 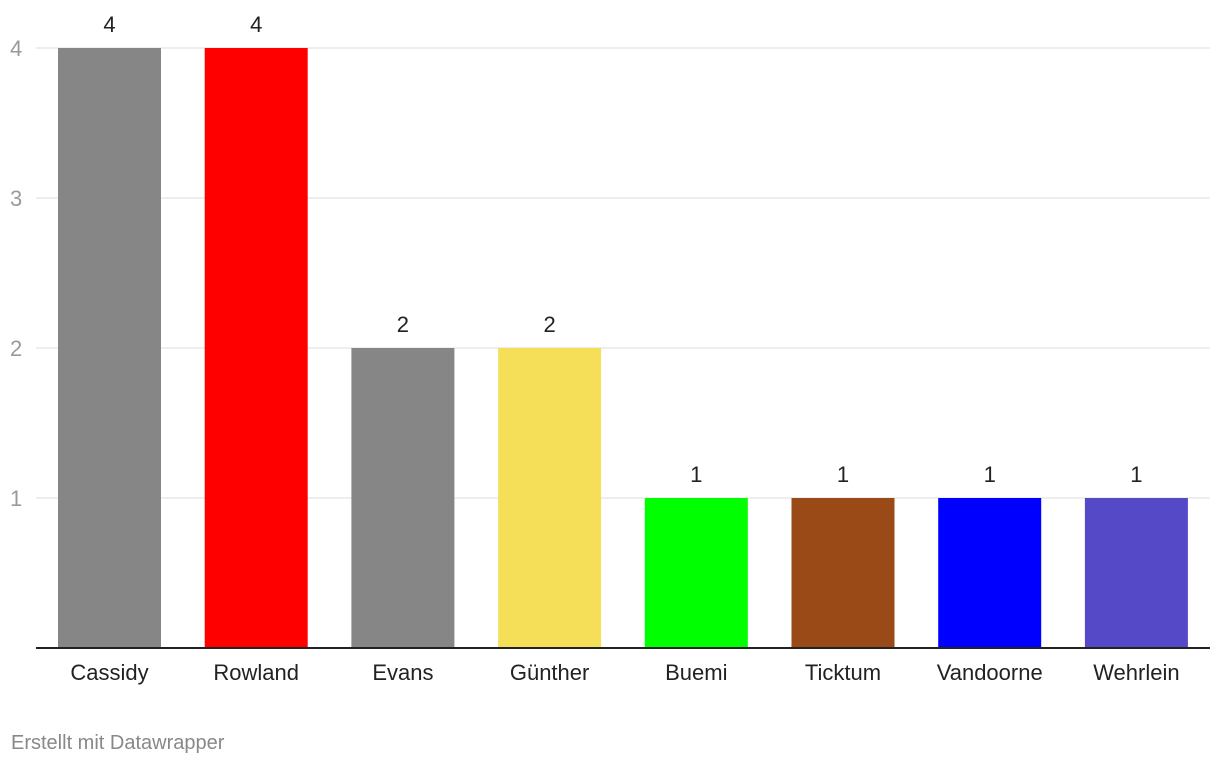 I want to click on category-label: Evans, so click(x=402, y=672).